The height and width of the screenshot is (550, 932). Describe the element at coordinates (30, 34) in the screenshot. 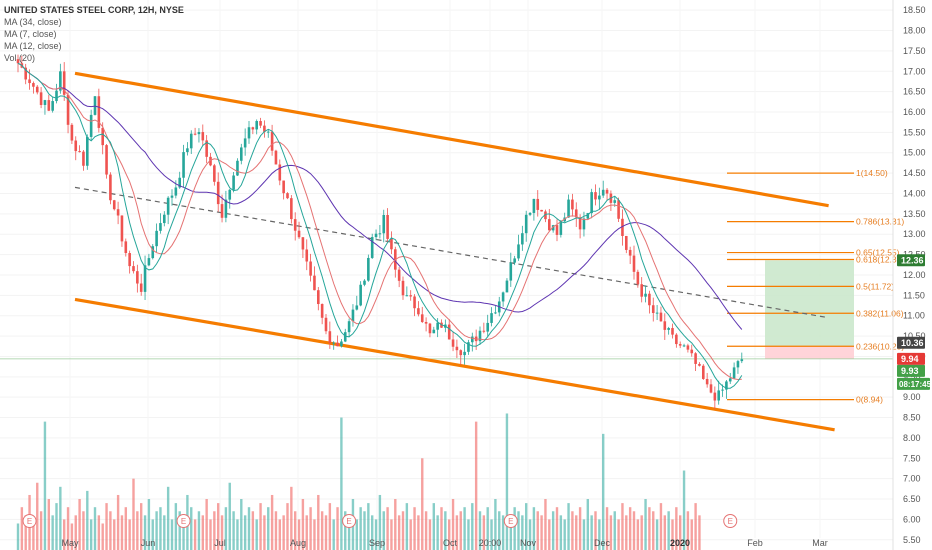

I see `indicator-ma7: MA (7, close)` at that location.